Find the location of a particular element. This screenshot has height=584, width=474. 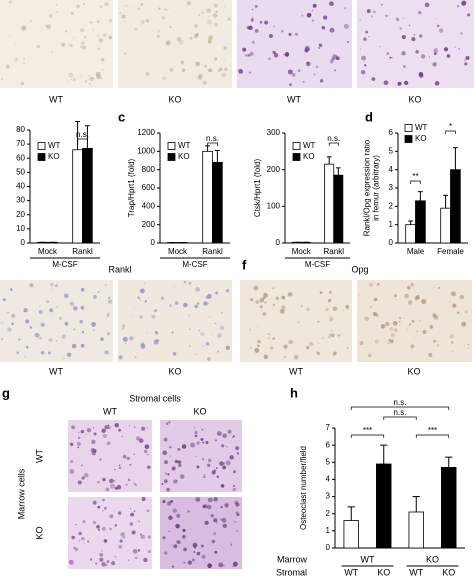

y-tick-label: 10 is located at coordinates (20, 228).